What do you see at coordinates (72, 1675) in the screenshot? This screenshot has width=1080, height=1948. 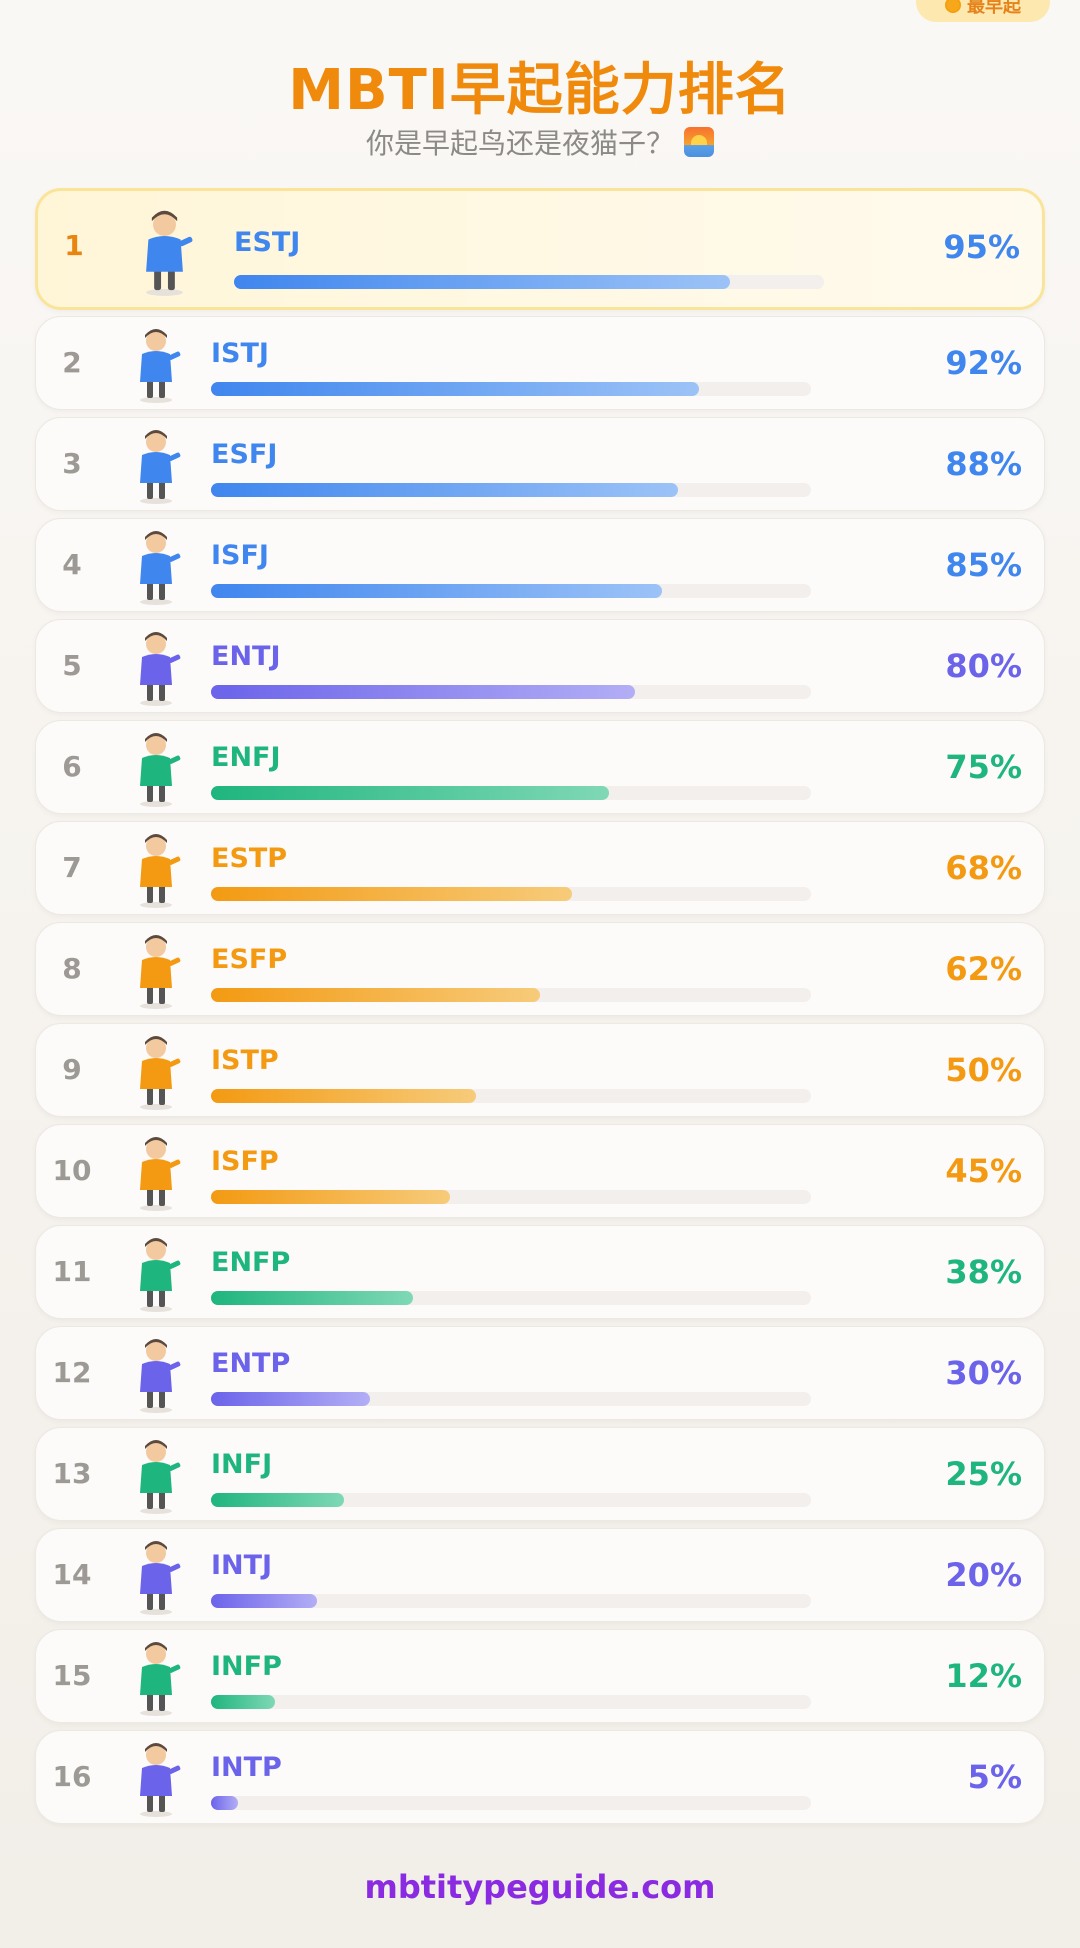 I see `rank-number: 15` at bounding box center [72, 1675].